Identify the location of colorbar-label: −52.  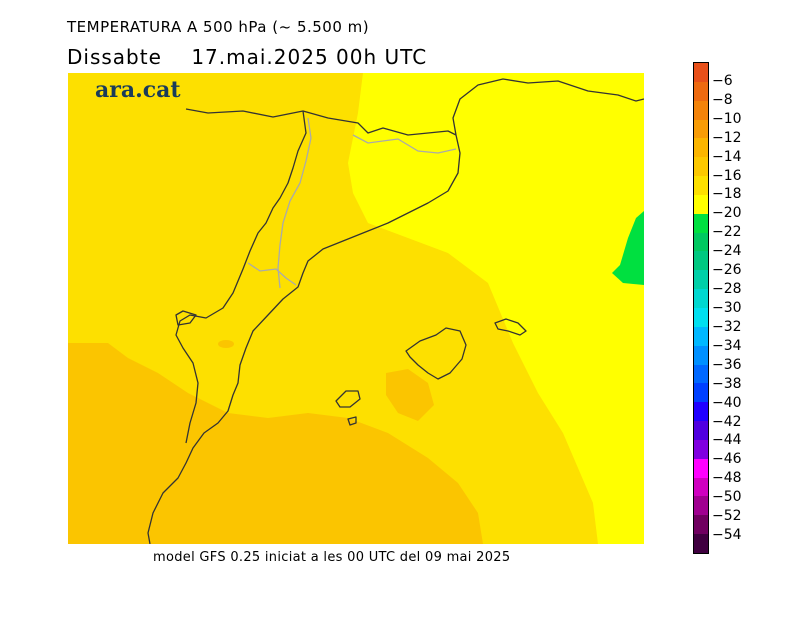
(727, 516).